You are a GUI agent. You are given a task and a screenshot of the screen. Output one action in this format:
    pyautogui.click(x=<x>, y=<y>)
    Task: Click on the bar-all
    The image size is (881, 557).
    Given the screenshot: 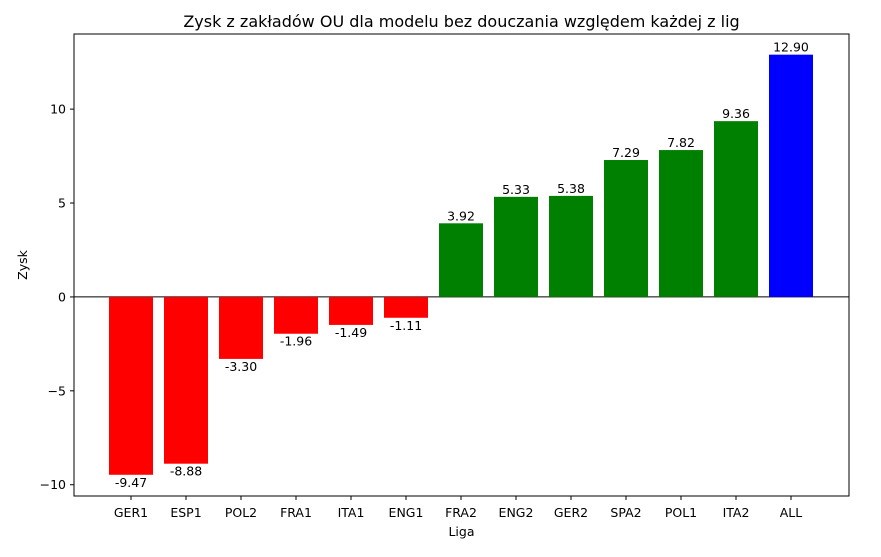 What is the action you would take?
    pyautogui.click(x=791, y=175)
    